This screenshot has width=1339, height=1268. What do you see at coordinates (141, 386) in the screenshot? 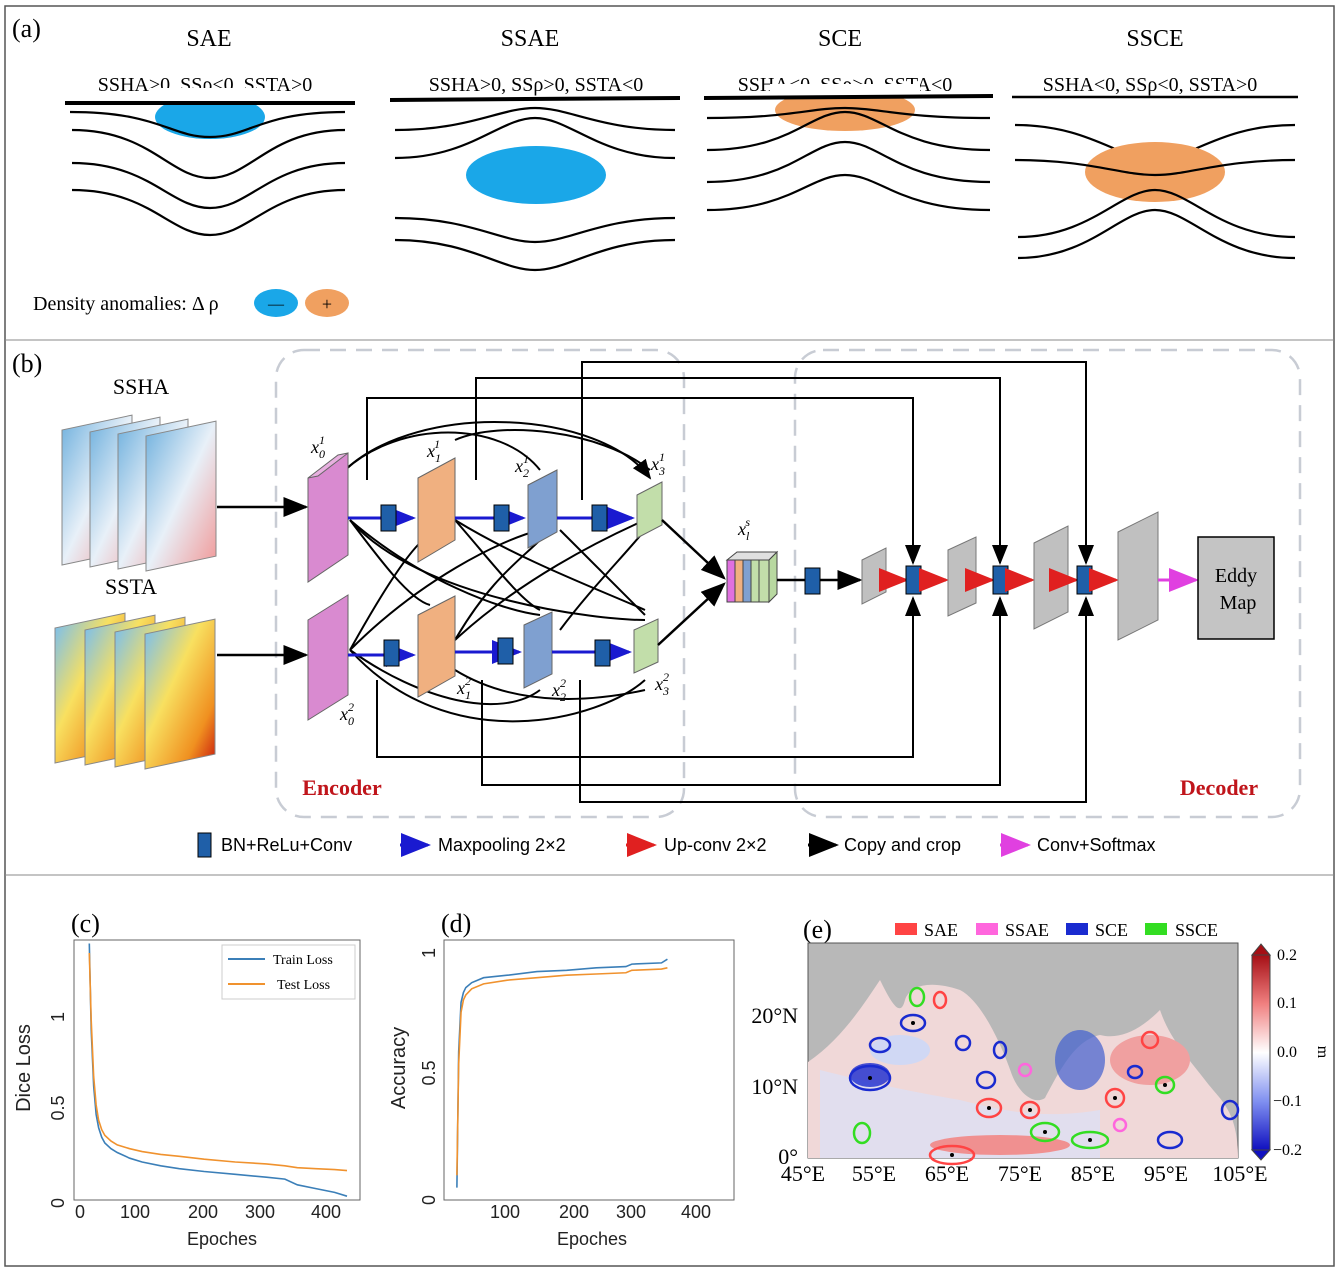
I see `input-ssha-label: SSHA` at bounding box center [141, 386].